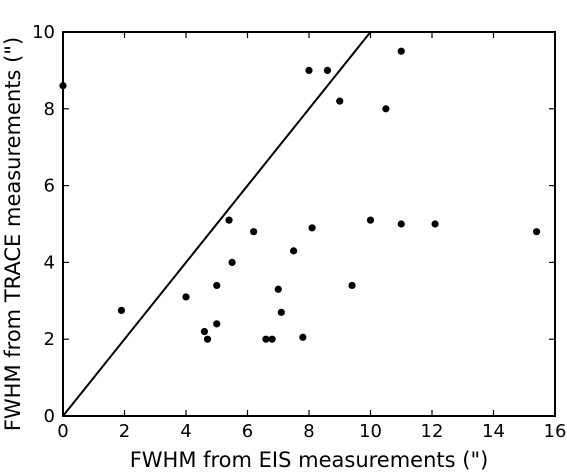 This screenshot has width=567, height=473. Describe the element at coordinates (247, 431) in the screenshot. I see `x-tick-label: 6` at that location.